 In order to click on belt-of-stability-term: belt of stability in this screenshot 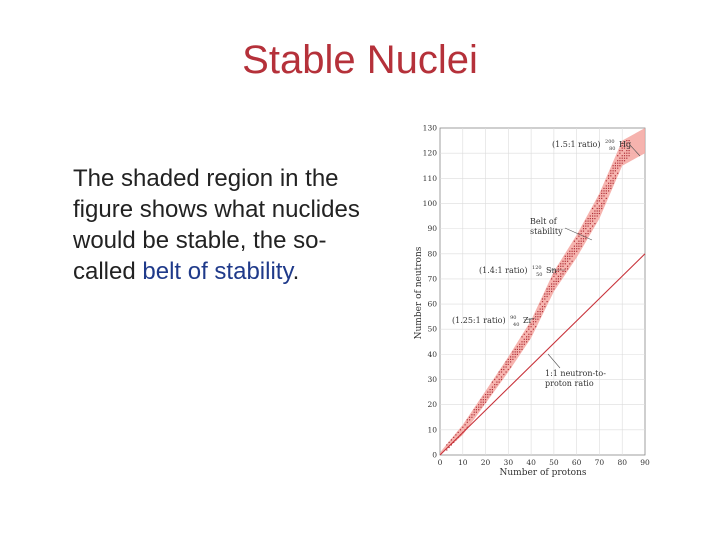, I will do `click(217, 271)`.